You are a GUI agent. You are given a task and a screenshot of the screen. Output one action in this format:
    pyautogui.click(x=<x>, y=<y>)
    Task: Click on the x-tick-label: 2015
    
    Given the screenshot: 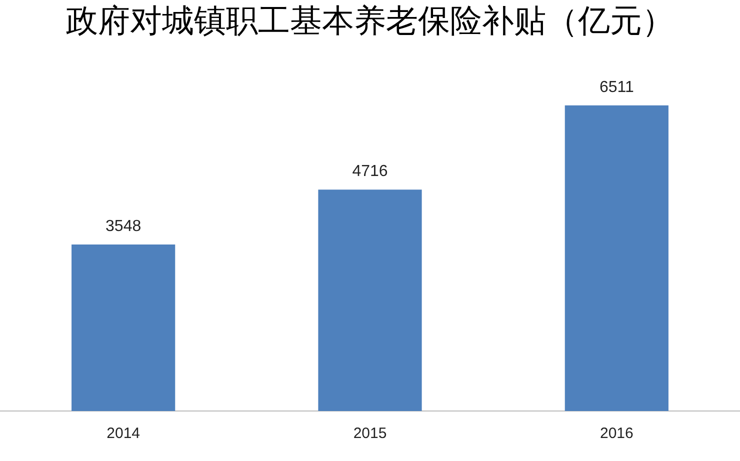 What is the action you would take?
    pyautogui.click(x=370, y=433)
    